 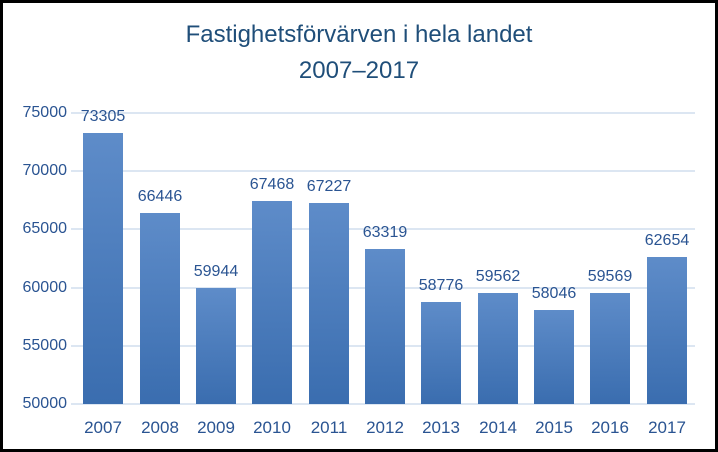 I want to click on bar-2014, so click(x=498, y=348).